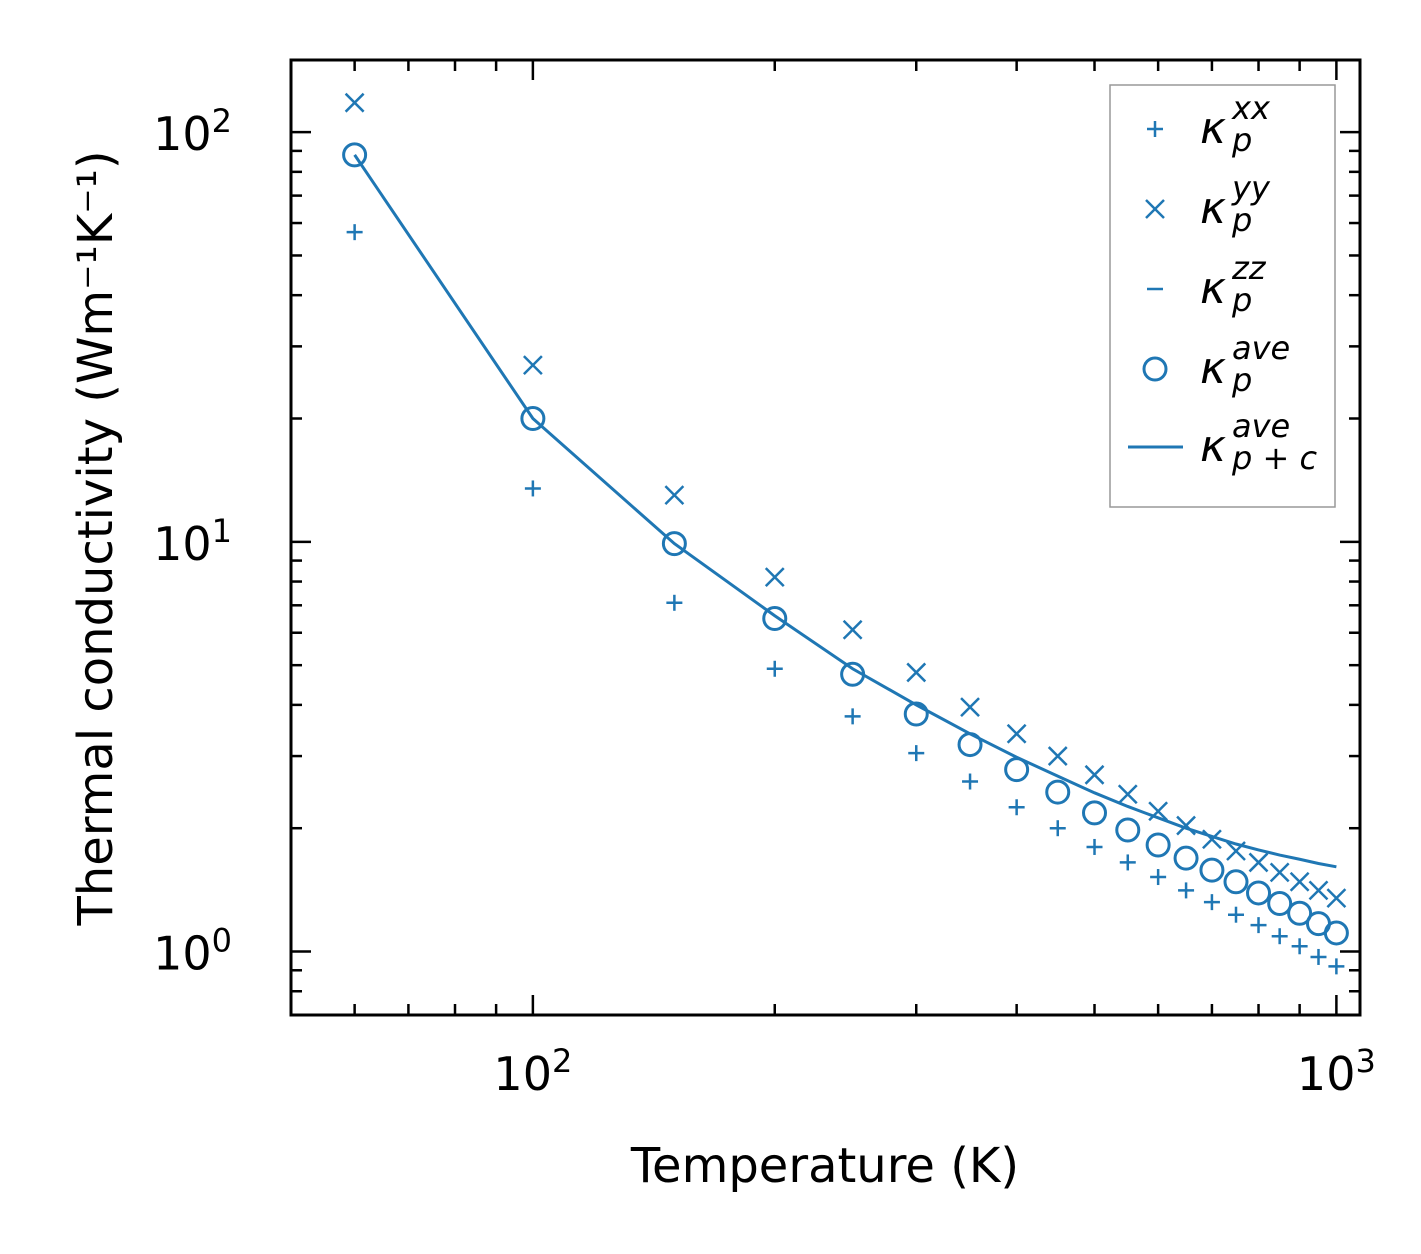 The height and width of the screenshot is (1254, 1421). I want to click on y-axis-title: Thermal conductivity (Wm⁻¹K⁻¹), so click(96, 538).